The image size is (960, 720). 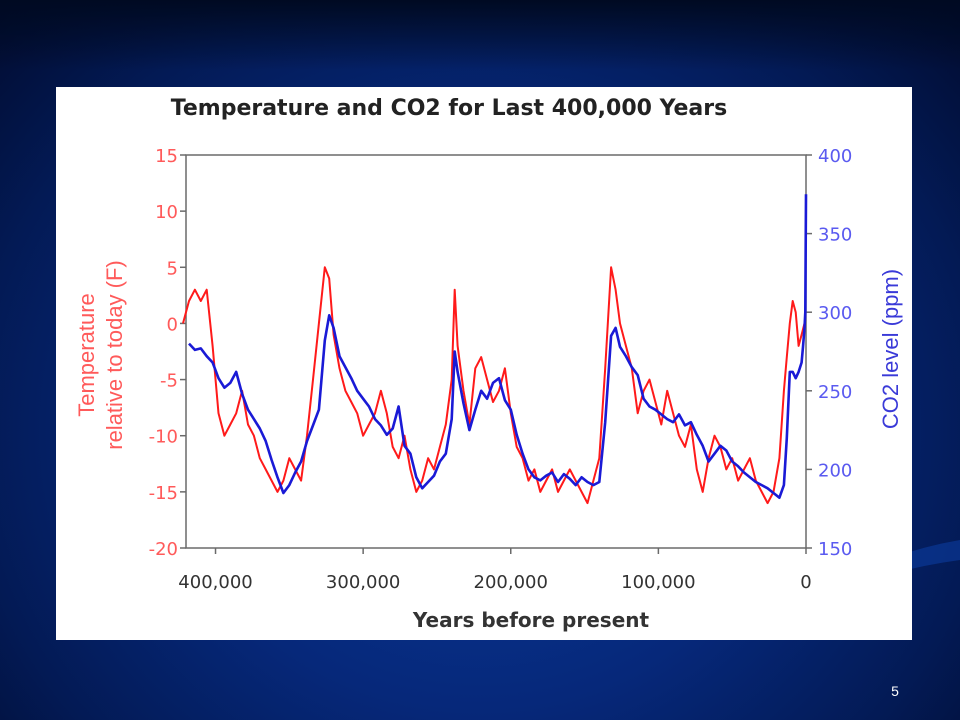 I want to click on x-axis: 400,000 300,000 200,000 100,000 0, so click(x=495, y=570).